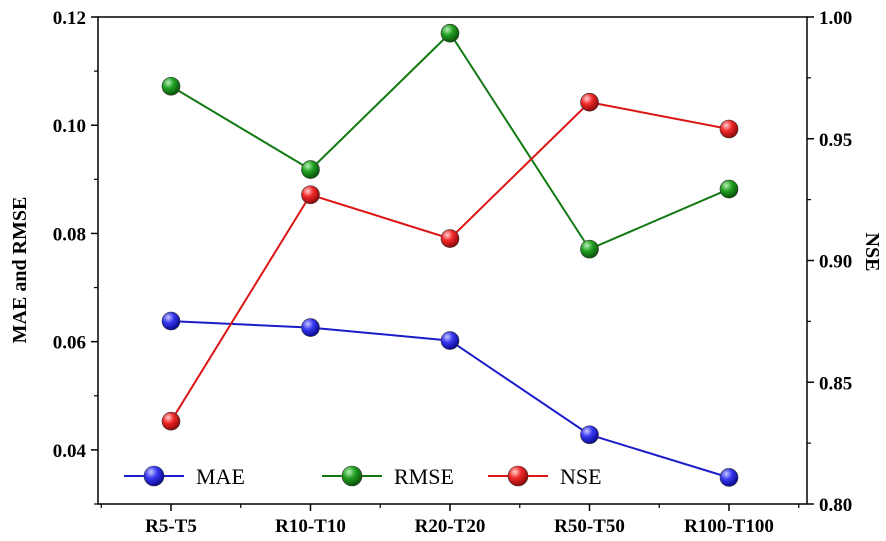  Describe the element at coordinates (424, 476) in the screenshot. I see `rmse-legend-label: RMSE` at that location.